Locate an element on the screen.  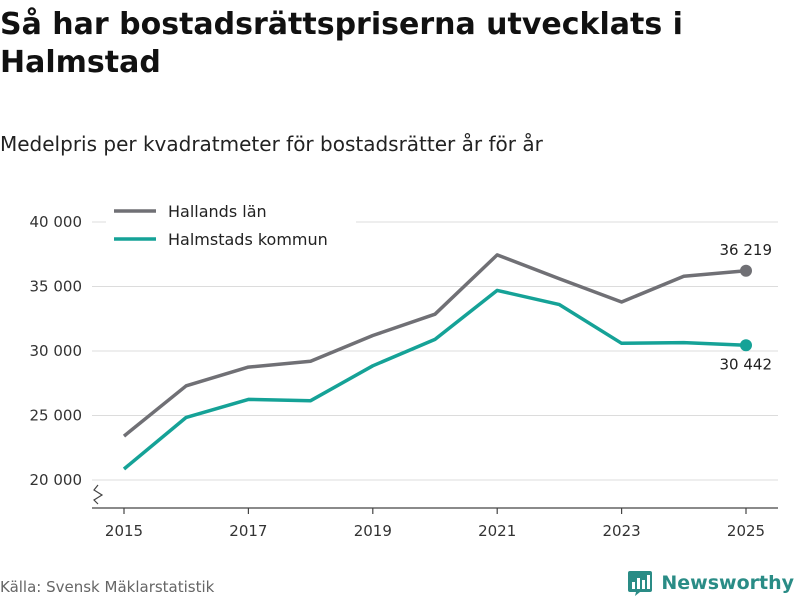
series-endpoint-hallands is located at coordinates (746, 270).